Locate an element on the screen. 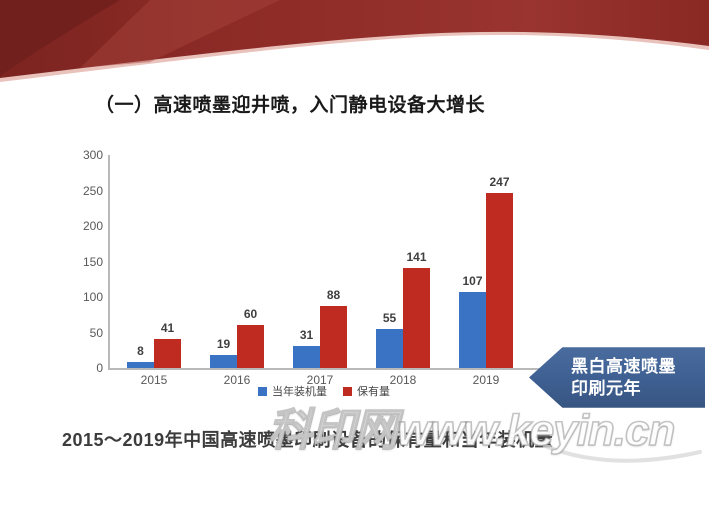  legend-label: 当年装机量 is located at coordinates (299, 392).